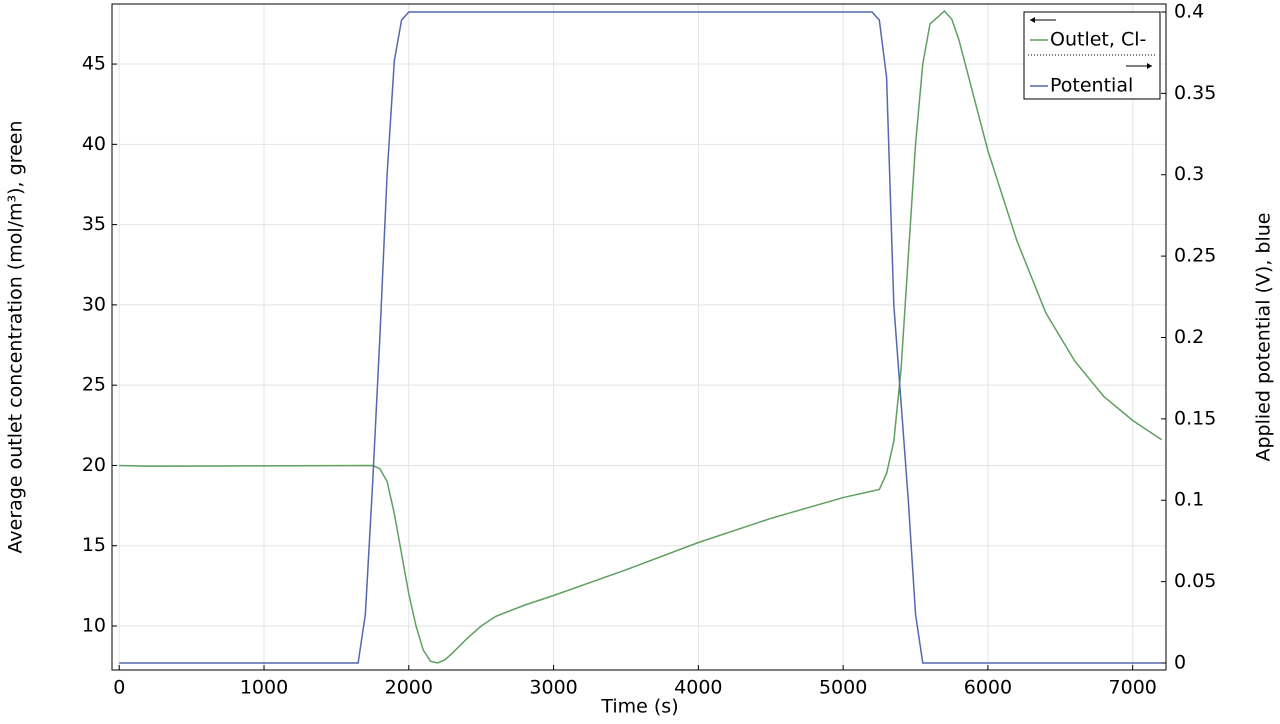  What do you see at coordinates (94, 545) in the screenshot?
I see `y-tick-label: 15` at bounding box center [94, 545].